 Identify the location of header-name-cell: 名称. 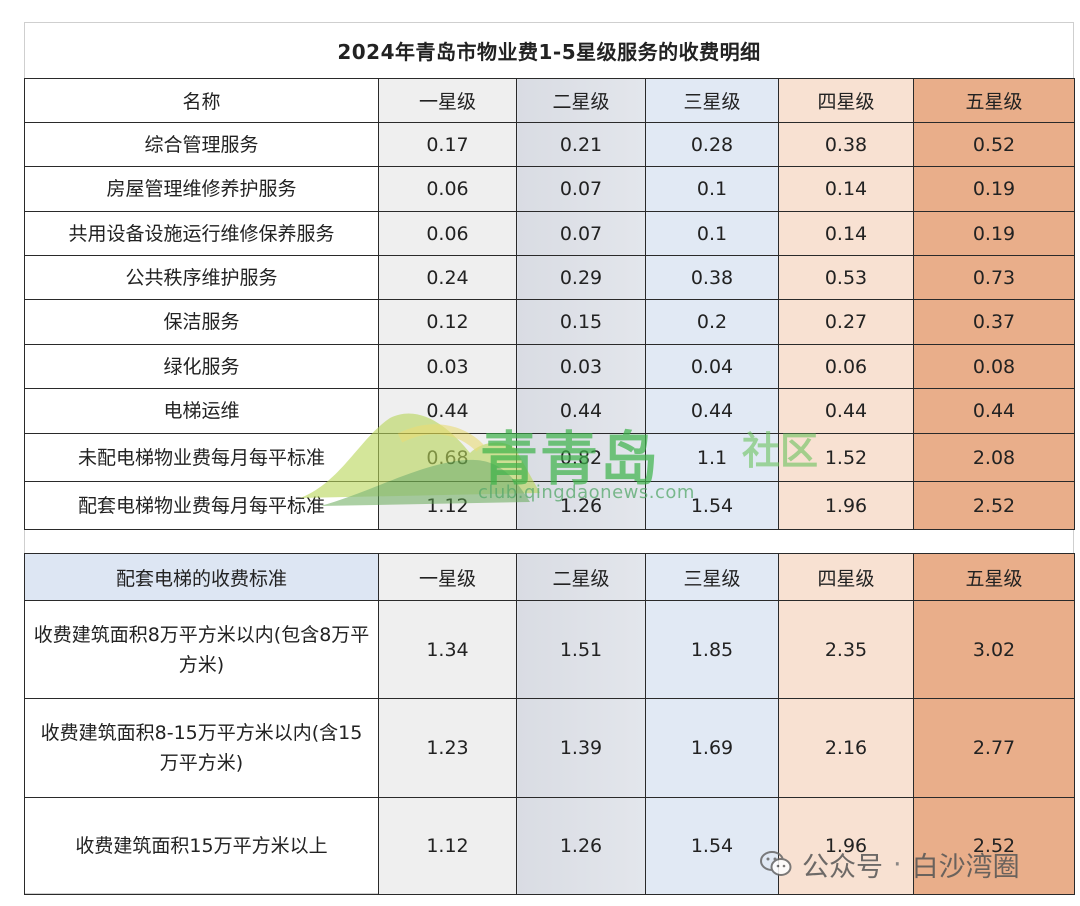
(201, 100).